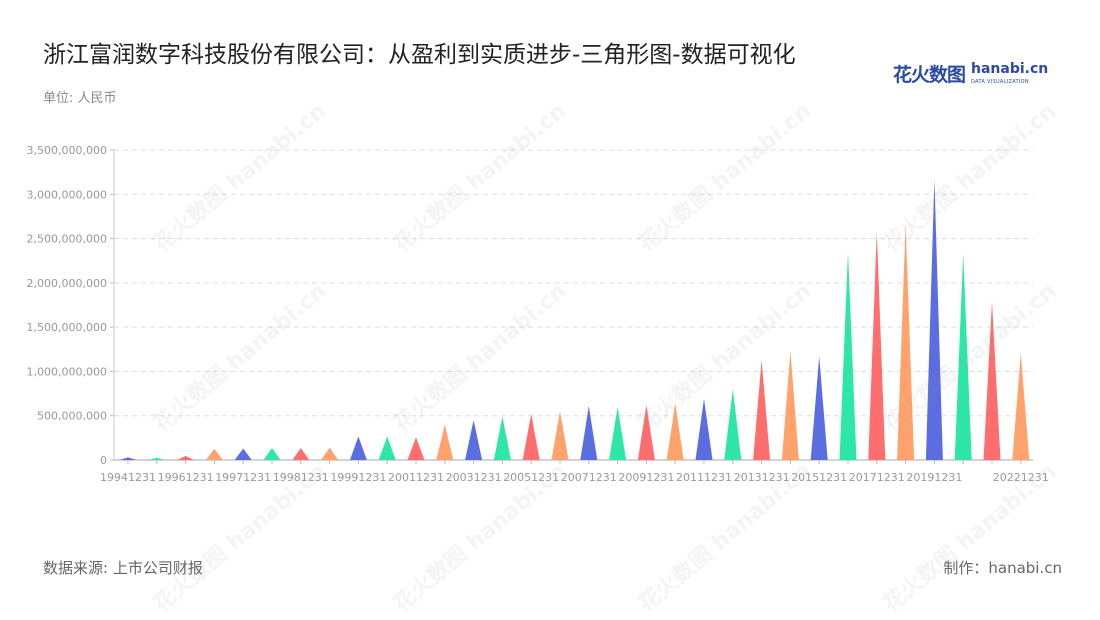 This screenshot has height=620, width=1100. I want to click on x-tick-label: 19971231, so click(243, 477).